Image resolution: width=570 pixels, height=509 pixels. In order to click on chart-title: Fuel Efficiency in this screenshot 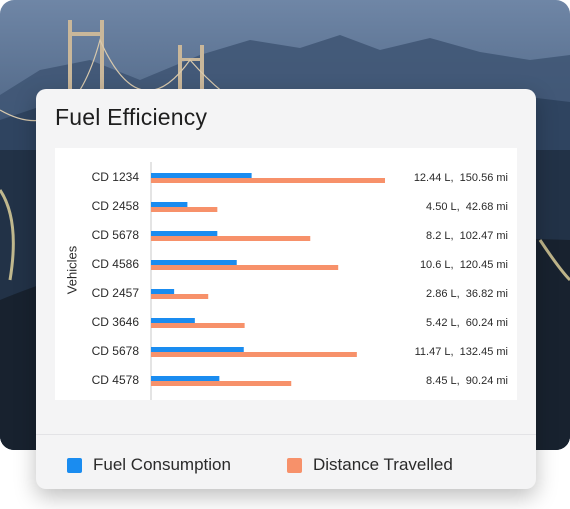, I will do `click(131, 117)`.